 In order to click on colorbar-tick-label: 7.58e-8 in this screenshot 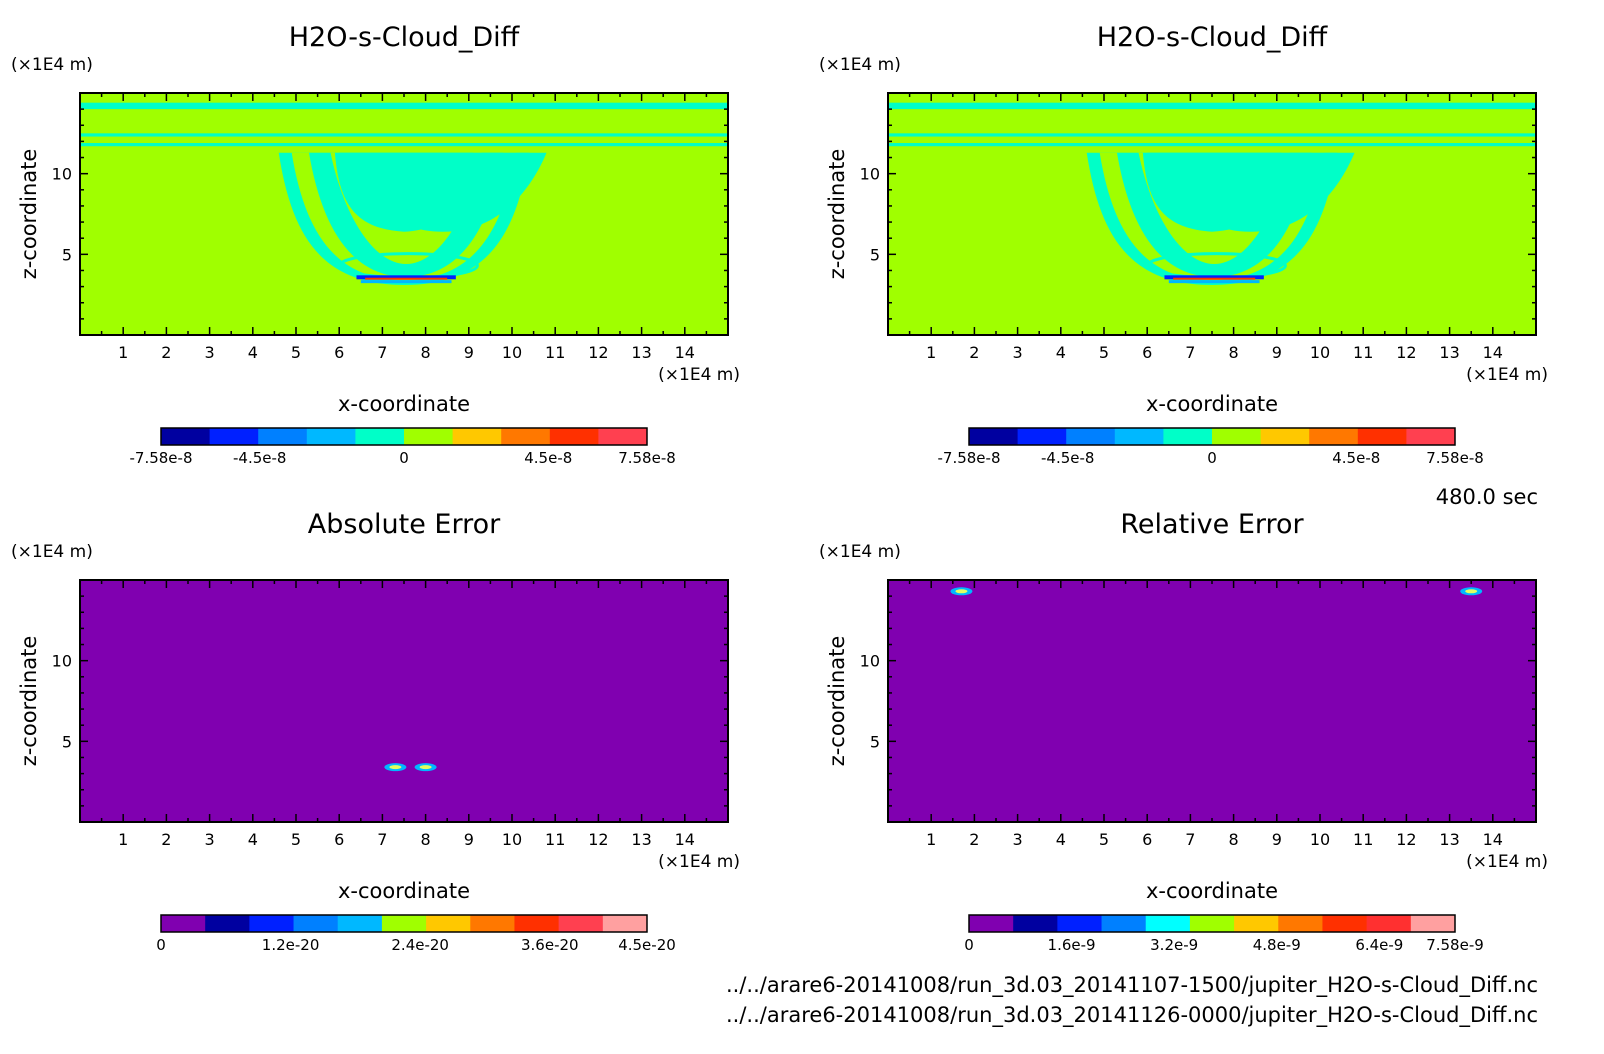, I will do `click(1455, 458)`.